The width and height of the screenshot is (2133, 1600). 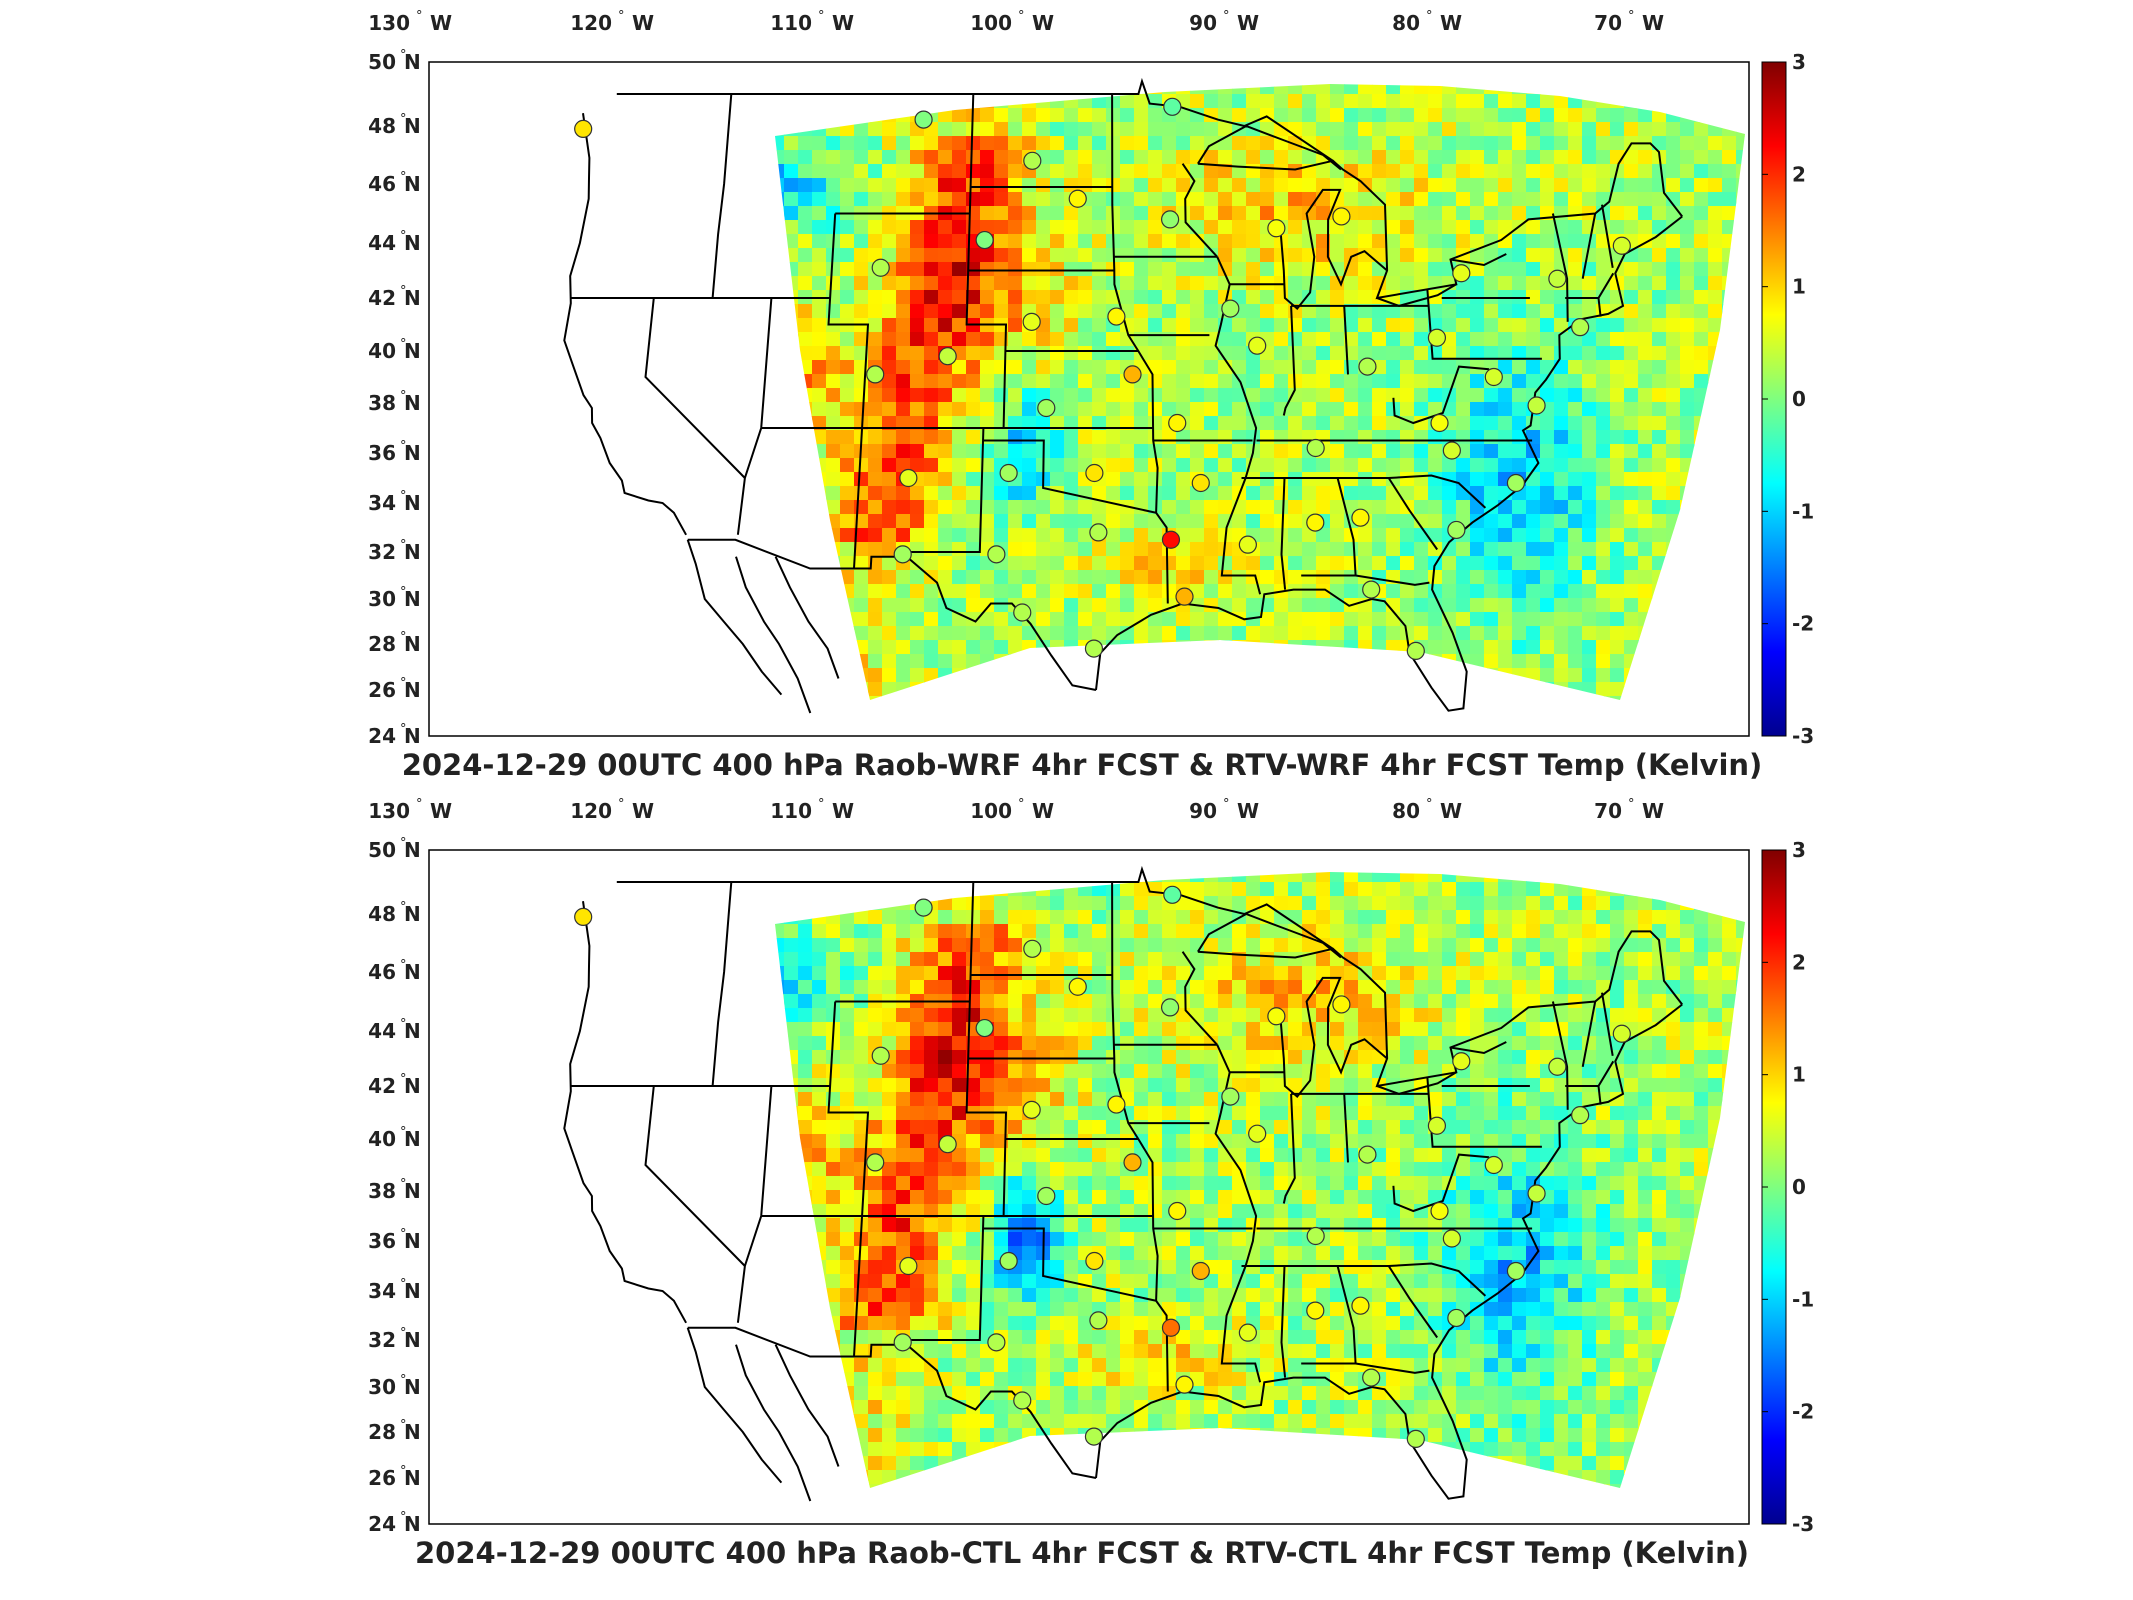 What do you see at coordinates (1392, 580) in the screenshot?
I see `boundary-line` at bounding box center [1392, 580].